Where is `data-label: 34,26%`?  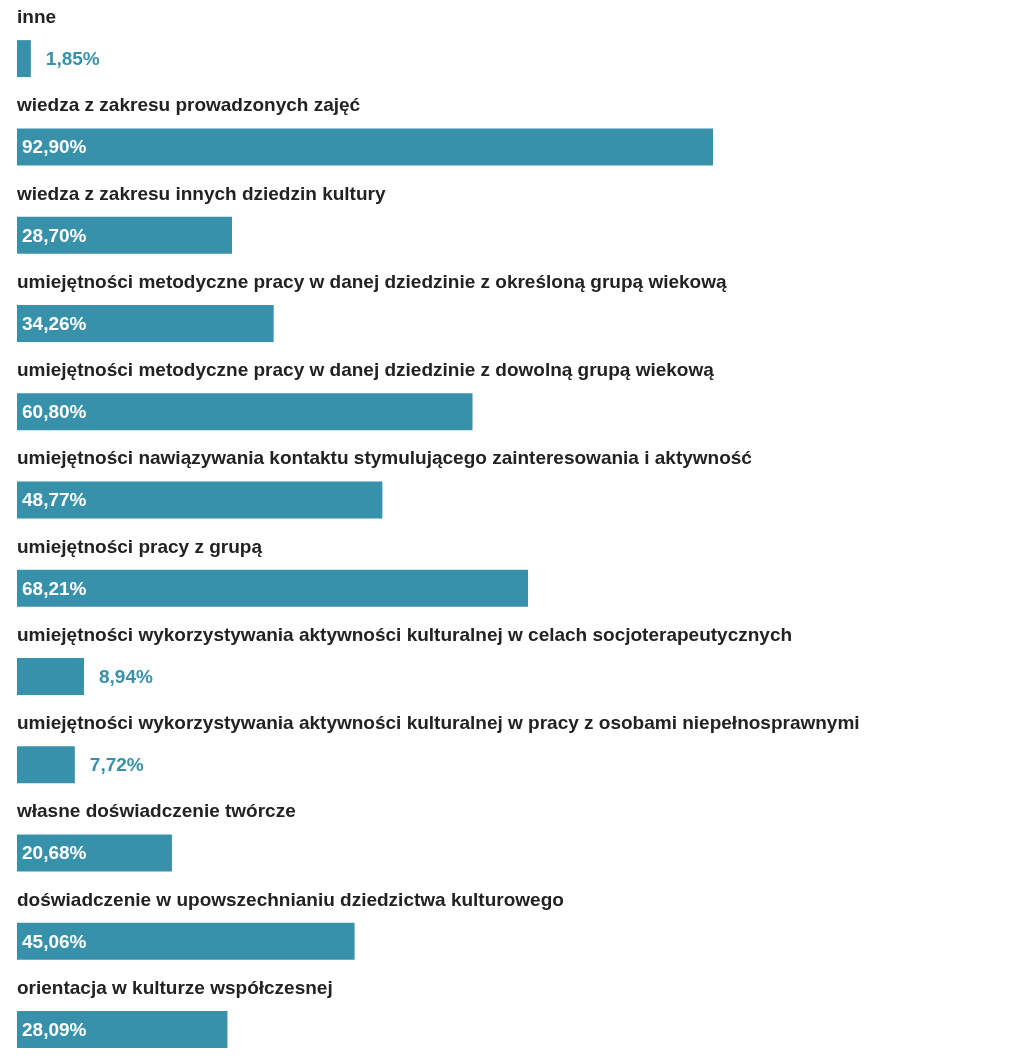 data-label: 34,26% is located at coordinates (54, 323).